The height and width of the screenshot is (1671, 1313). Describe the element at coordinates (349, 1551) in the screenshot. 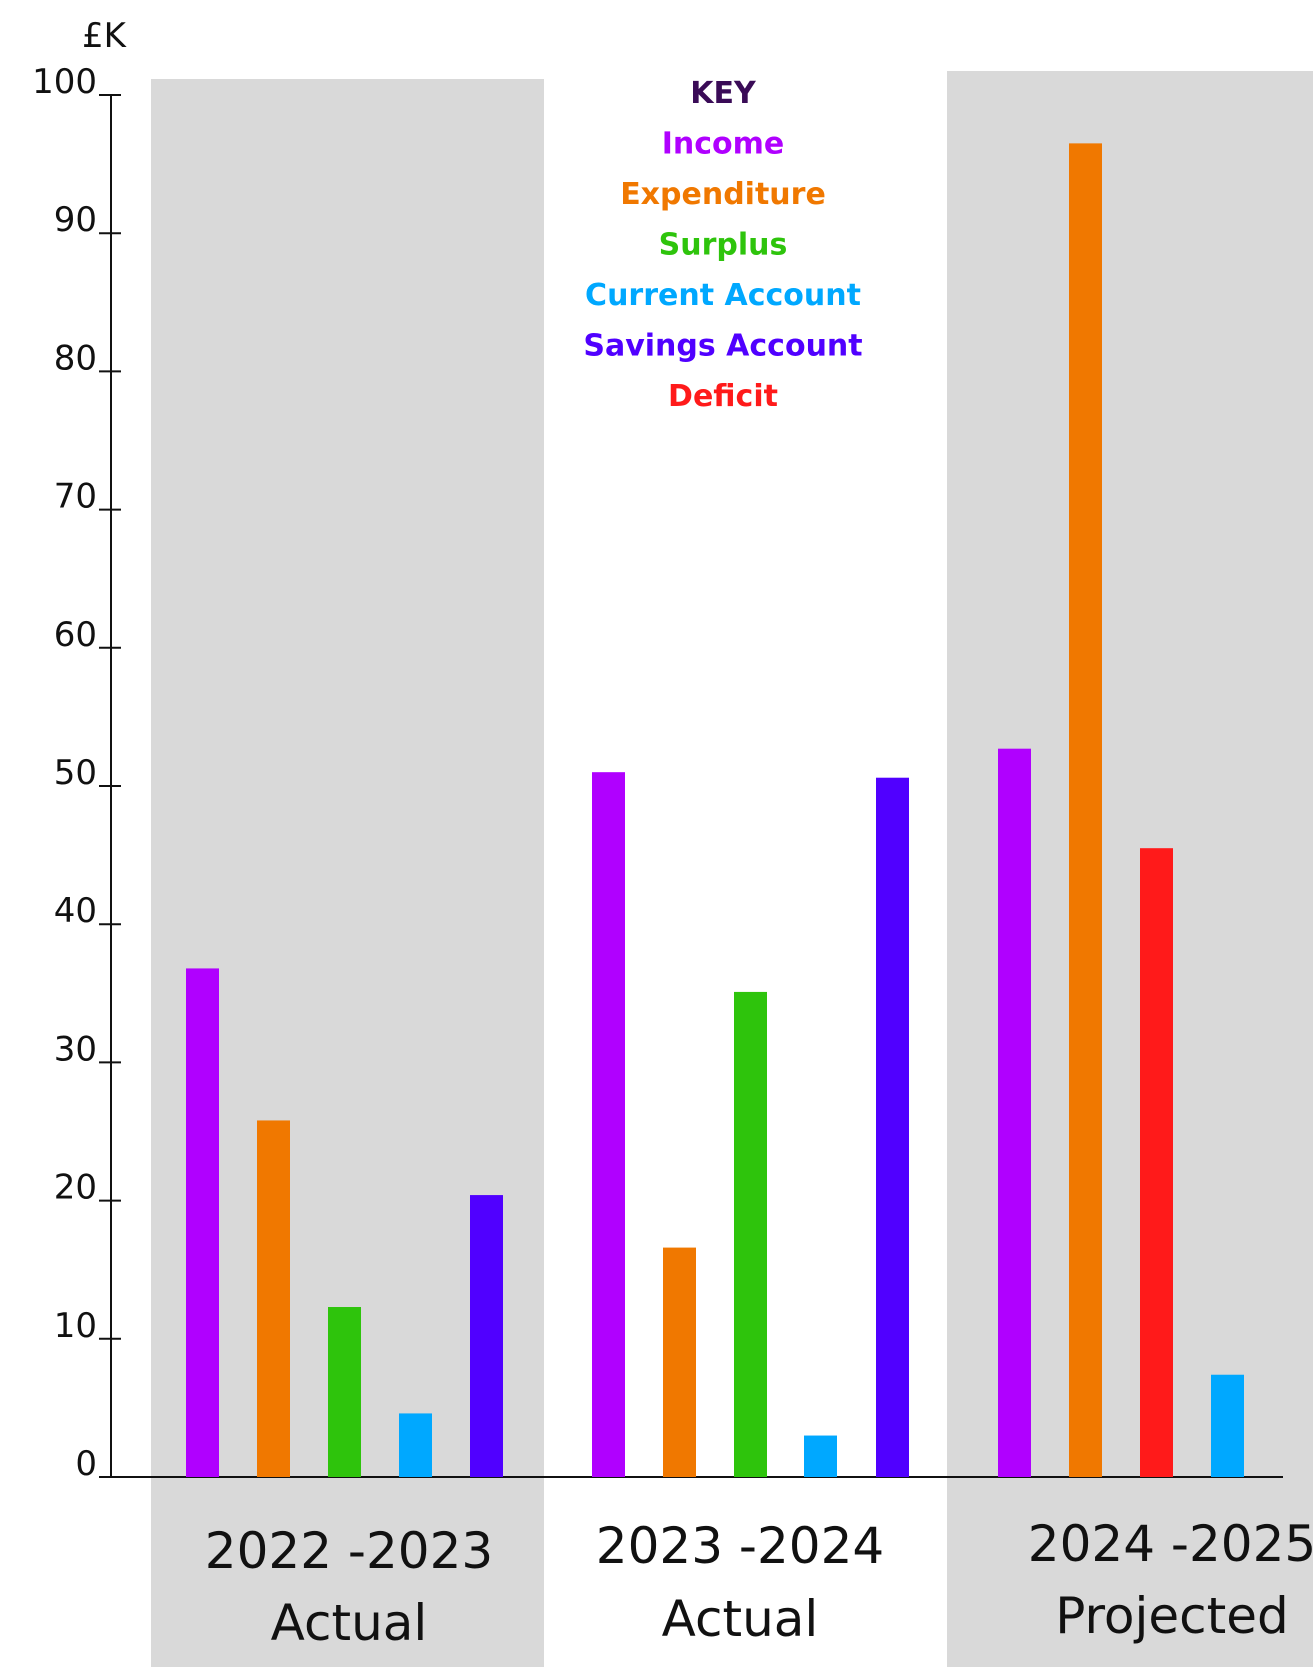

I see `group-label-period: 2022 -2023` at that location.